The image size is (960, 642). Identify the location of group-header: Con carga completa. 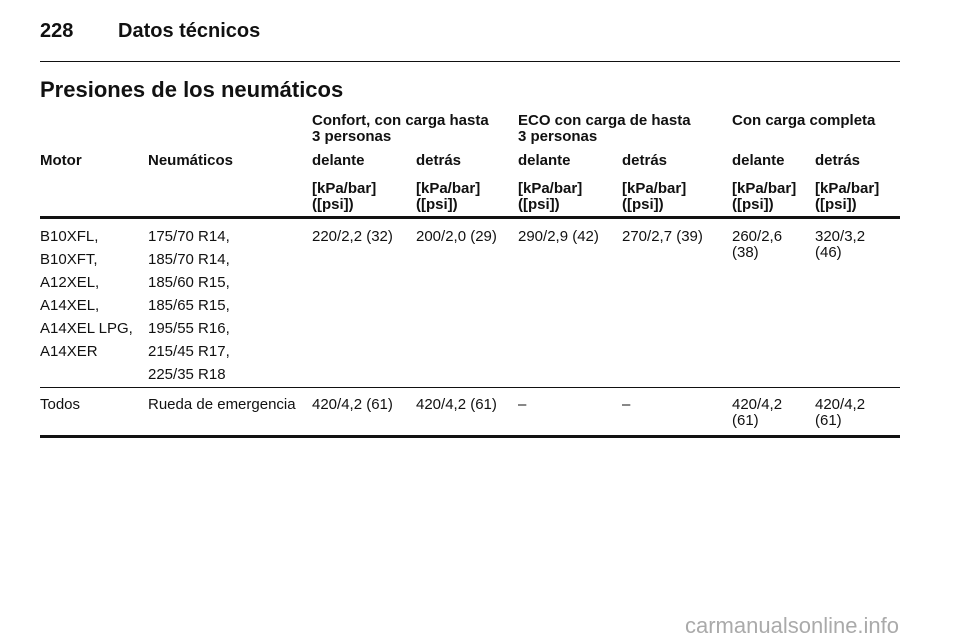
(804, 120).